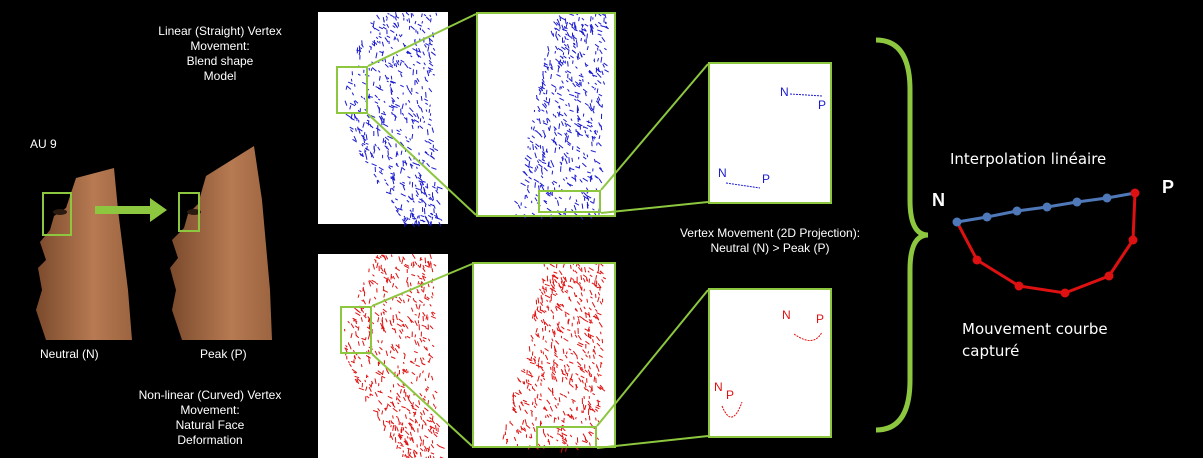 Image resolution: width=1203 pixels, height=458 pixels. Describe the element at coordinates (774, 141) in the screenshot. I see `linear-zoom2-vectors` at that location.